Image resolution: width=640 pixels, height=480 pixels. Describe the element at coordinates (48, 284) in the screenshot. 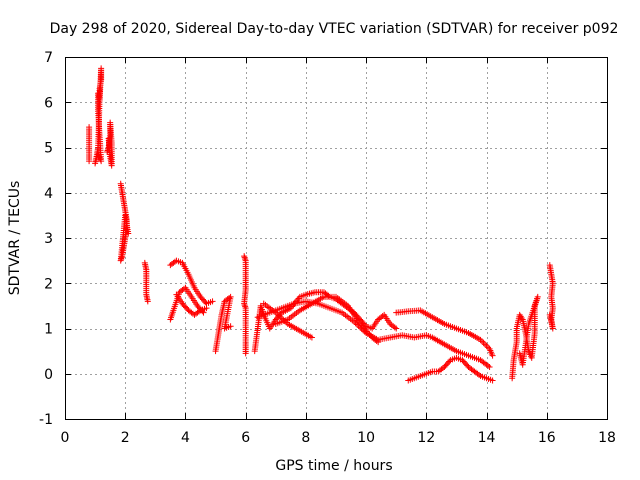

I see `y-tick-label: 2` at that location.